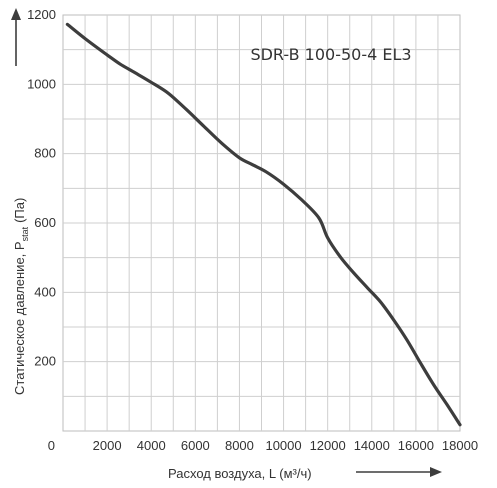  I want to click on y-tick-label: 800, so click(45, 153).